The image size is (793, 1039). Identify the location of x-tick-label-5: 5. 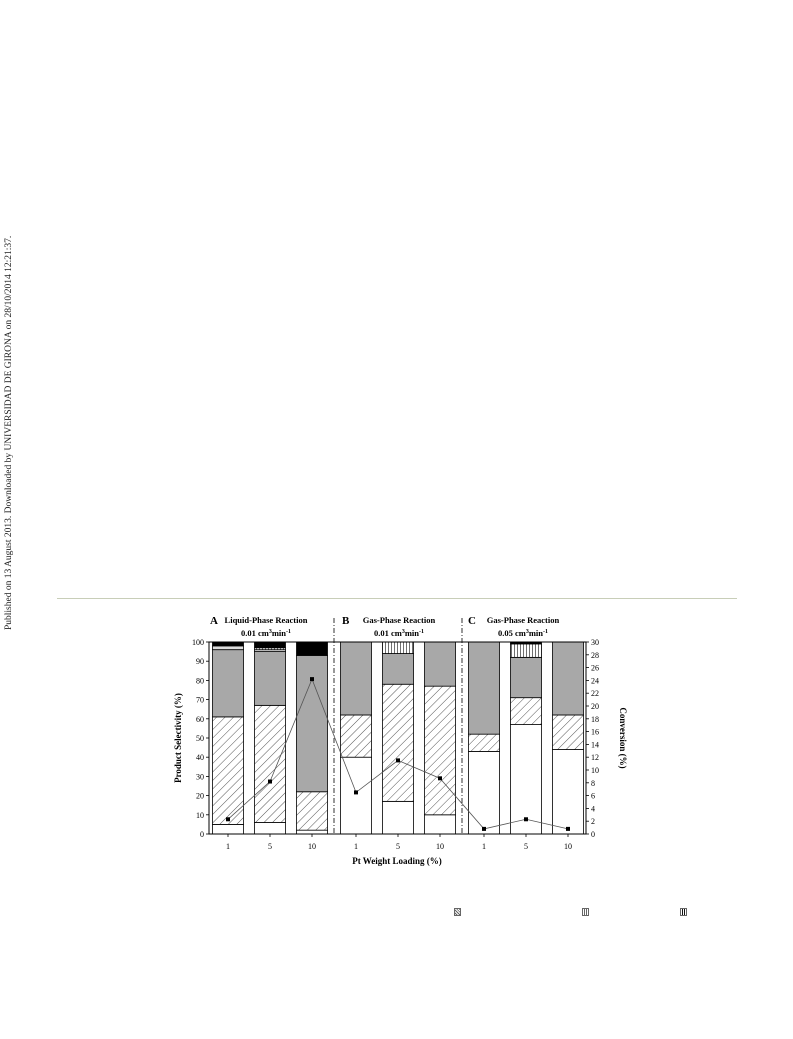
(398, 846).